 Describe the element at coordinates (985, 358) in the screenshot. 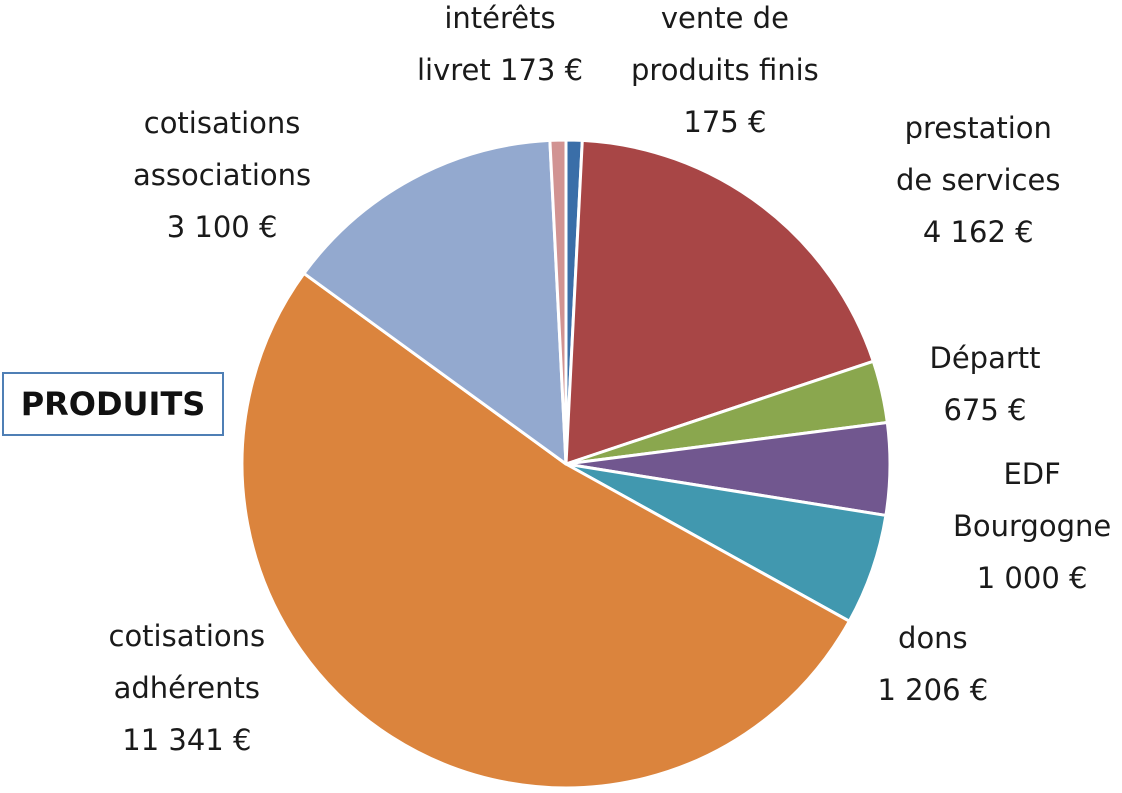

I see `slice-label-line: Départt` at that location.